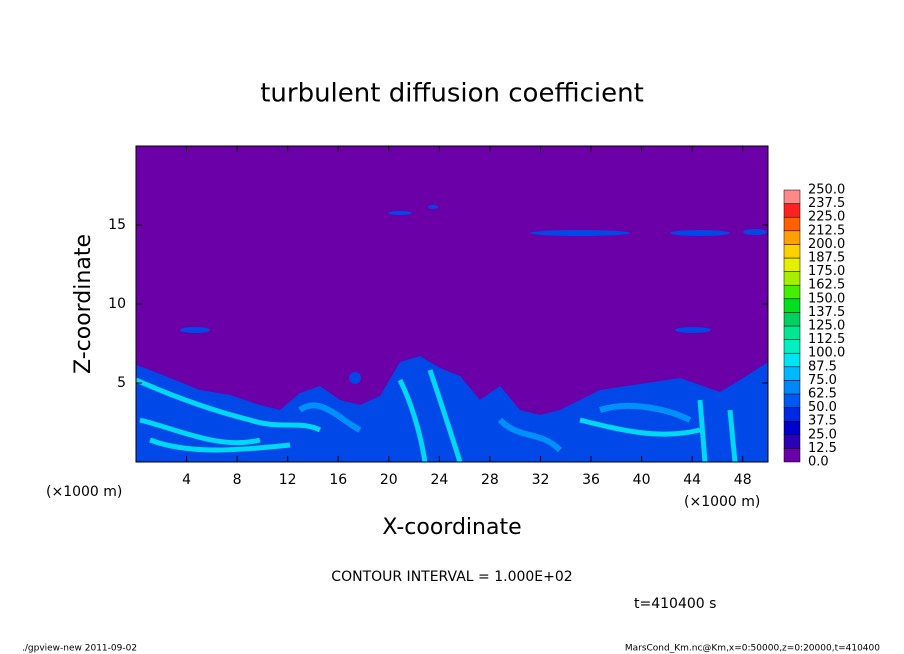 This screenshot has width=904, height=654. I want to click on colorbar-label: 250.0, so click(826, 190).